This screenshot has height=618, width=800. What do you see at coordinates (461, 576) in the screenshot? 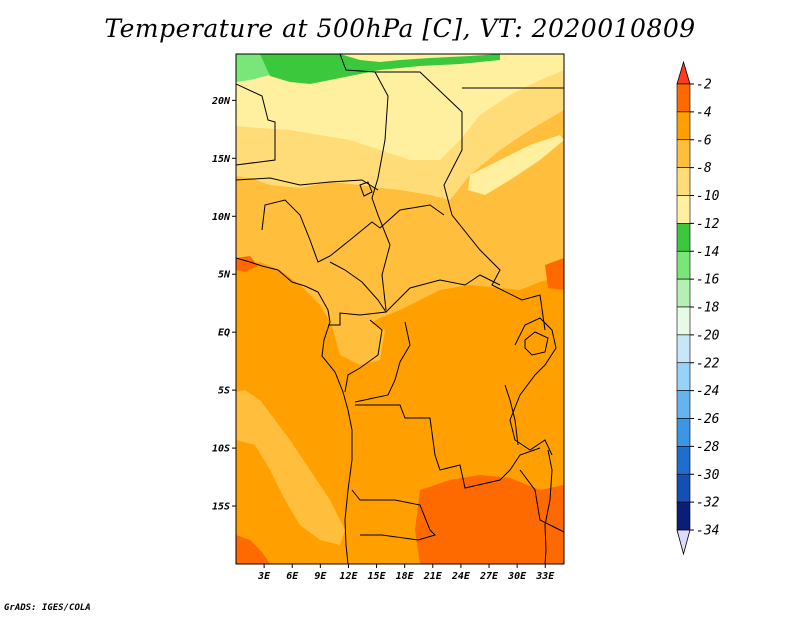
I see `x-tick-label: 24E` at bounding box center [461, 576].